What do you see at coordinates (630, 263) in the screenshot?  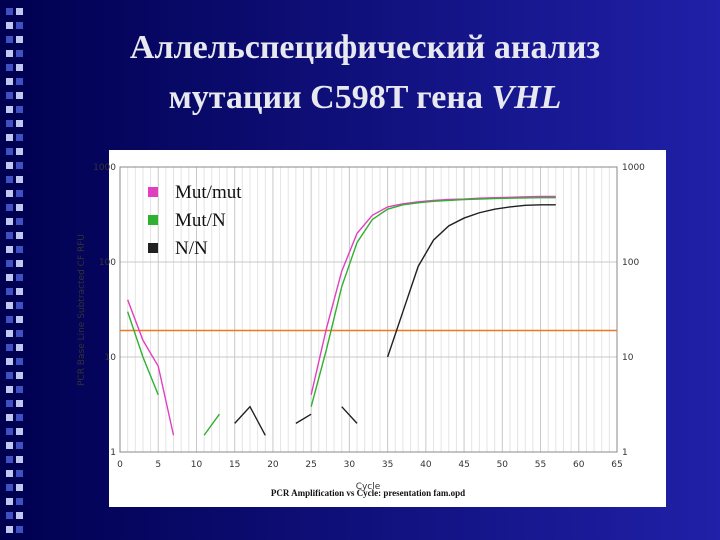 I see `y-tick-label-right: 100` at bounding box center [630, 263].